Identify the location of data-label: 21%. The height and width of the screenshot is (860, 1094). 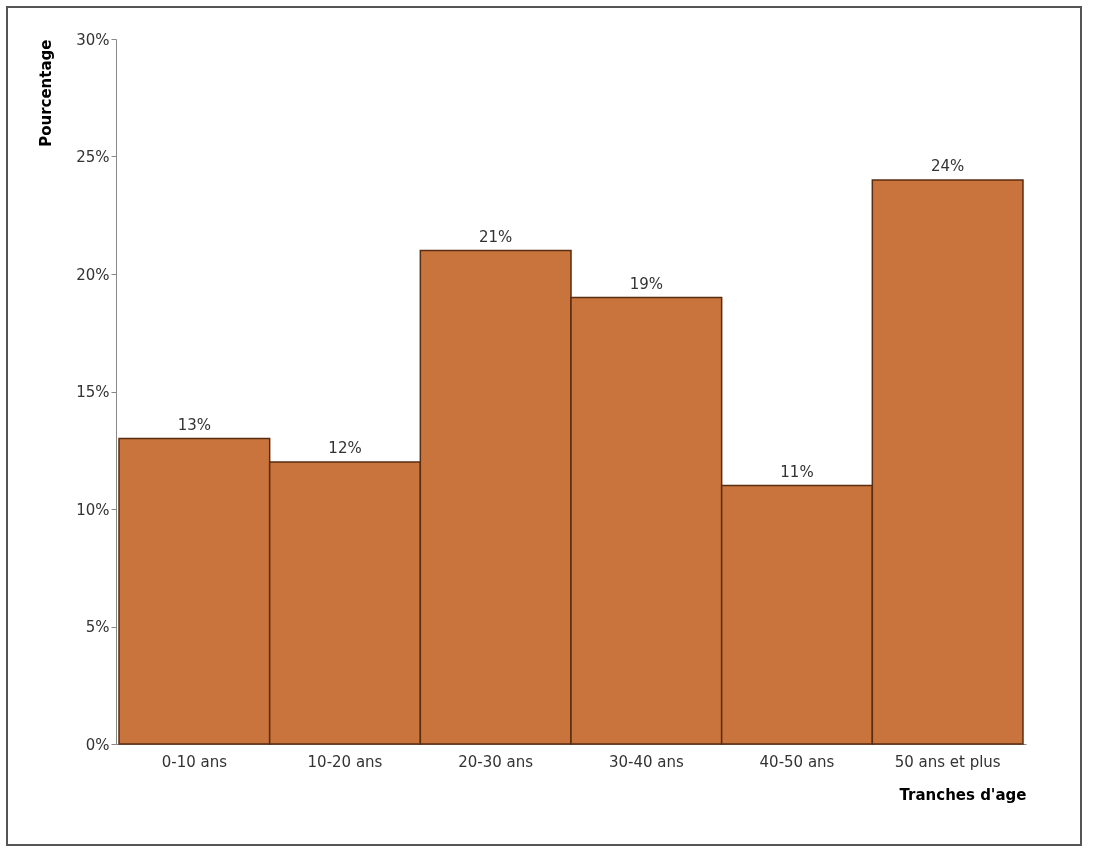
(496, 236).